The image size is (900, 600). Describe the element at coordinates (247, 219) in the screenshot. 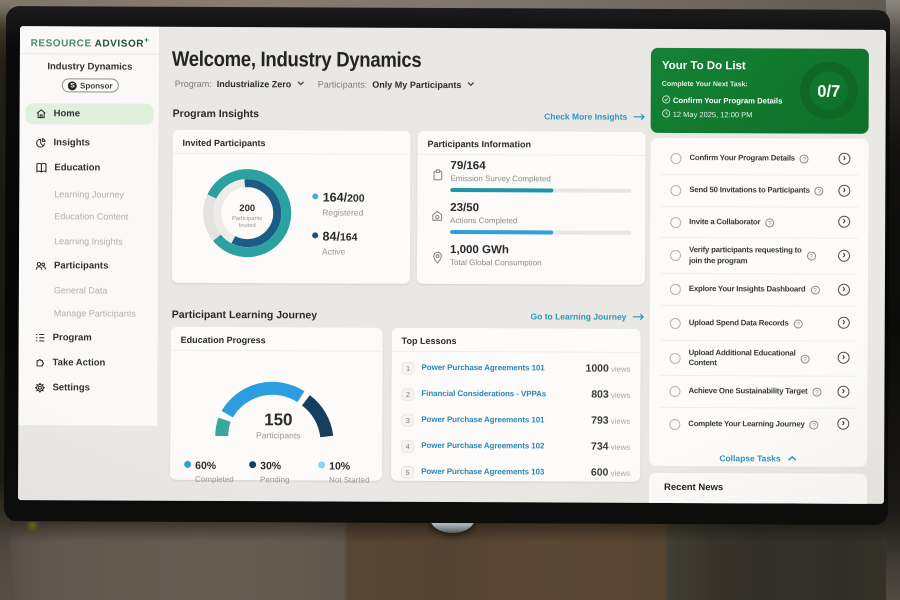

I see `svg-text: Participants` at that location.